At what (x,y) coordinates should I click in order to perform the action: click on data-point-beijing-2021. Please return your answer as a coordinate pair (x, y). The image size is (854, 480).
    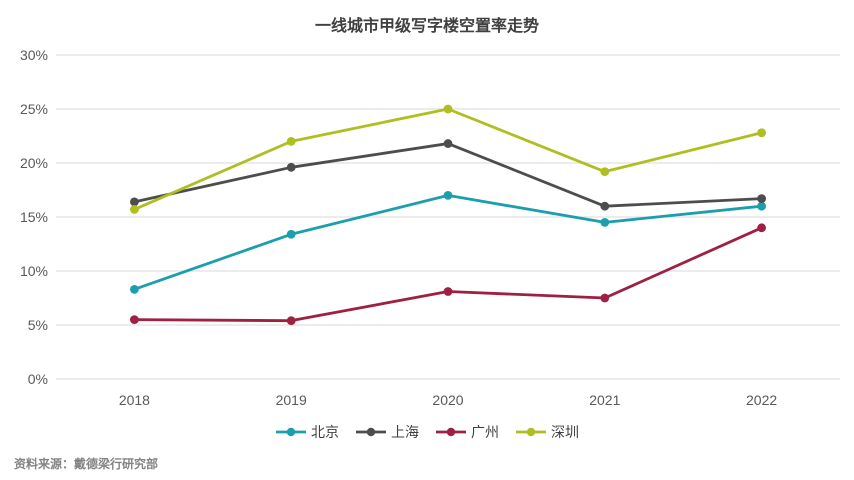
    Looking at the image, I should click on (605, 222).